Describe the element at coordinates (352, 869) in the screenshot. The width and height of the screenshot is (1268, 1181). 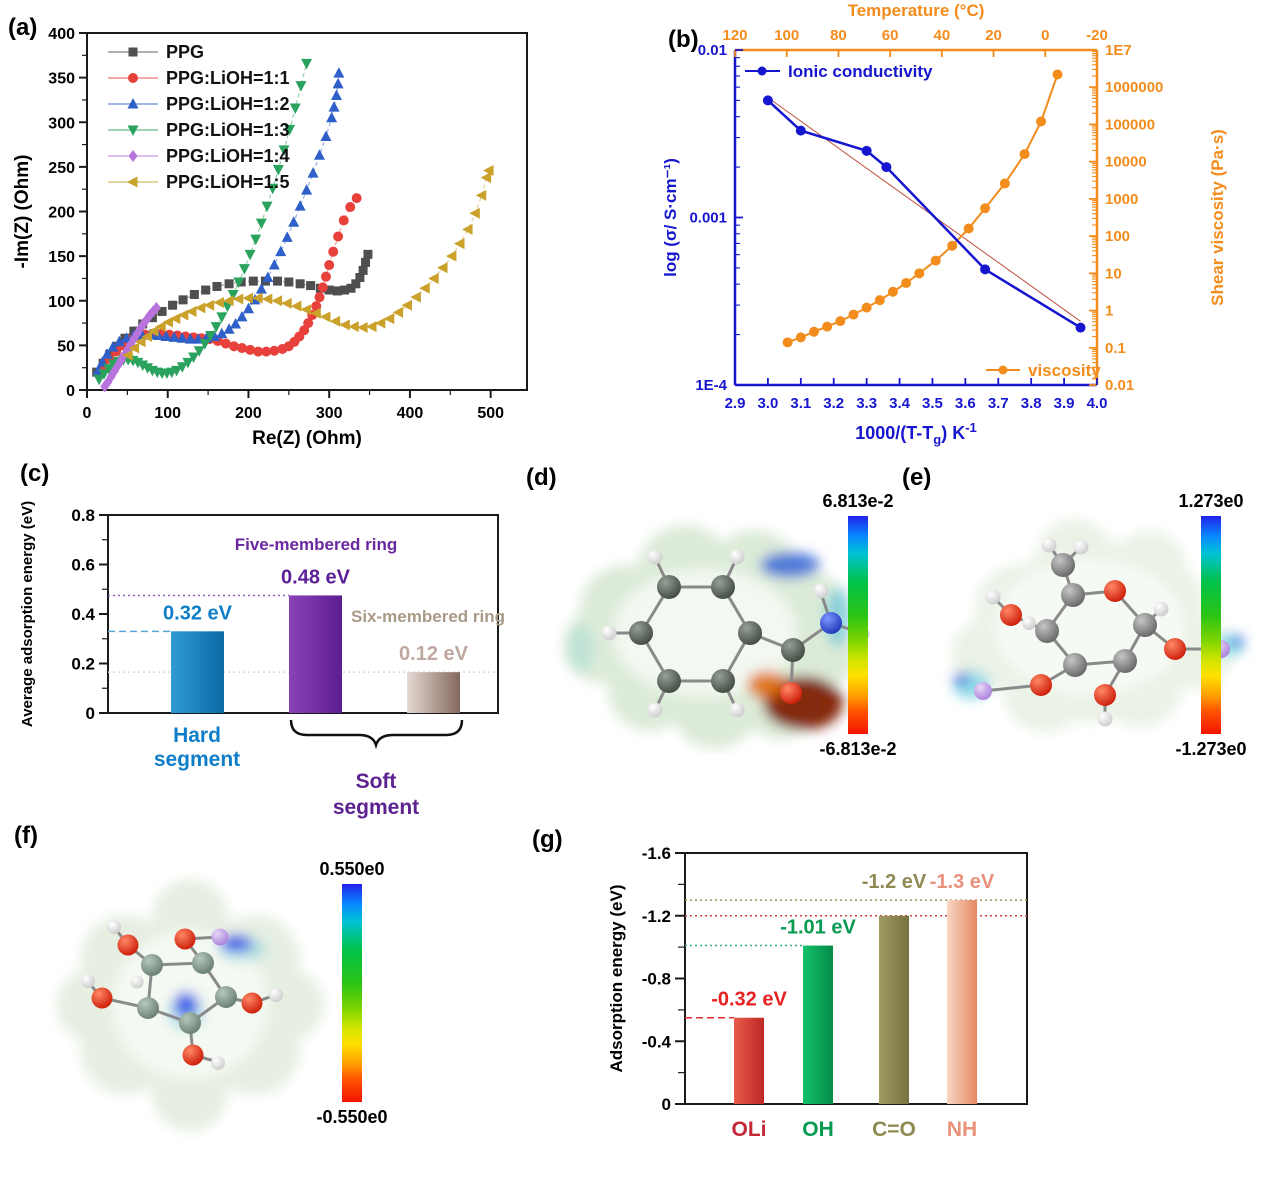
I see `colorbar-f-max: 0.550e0` at that location.